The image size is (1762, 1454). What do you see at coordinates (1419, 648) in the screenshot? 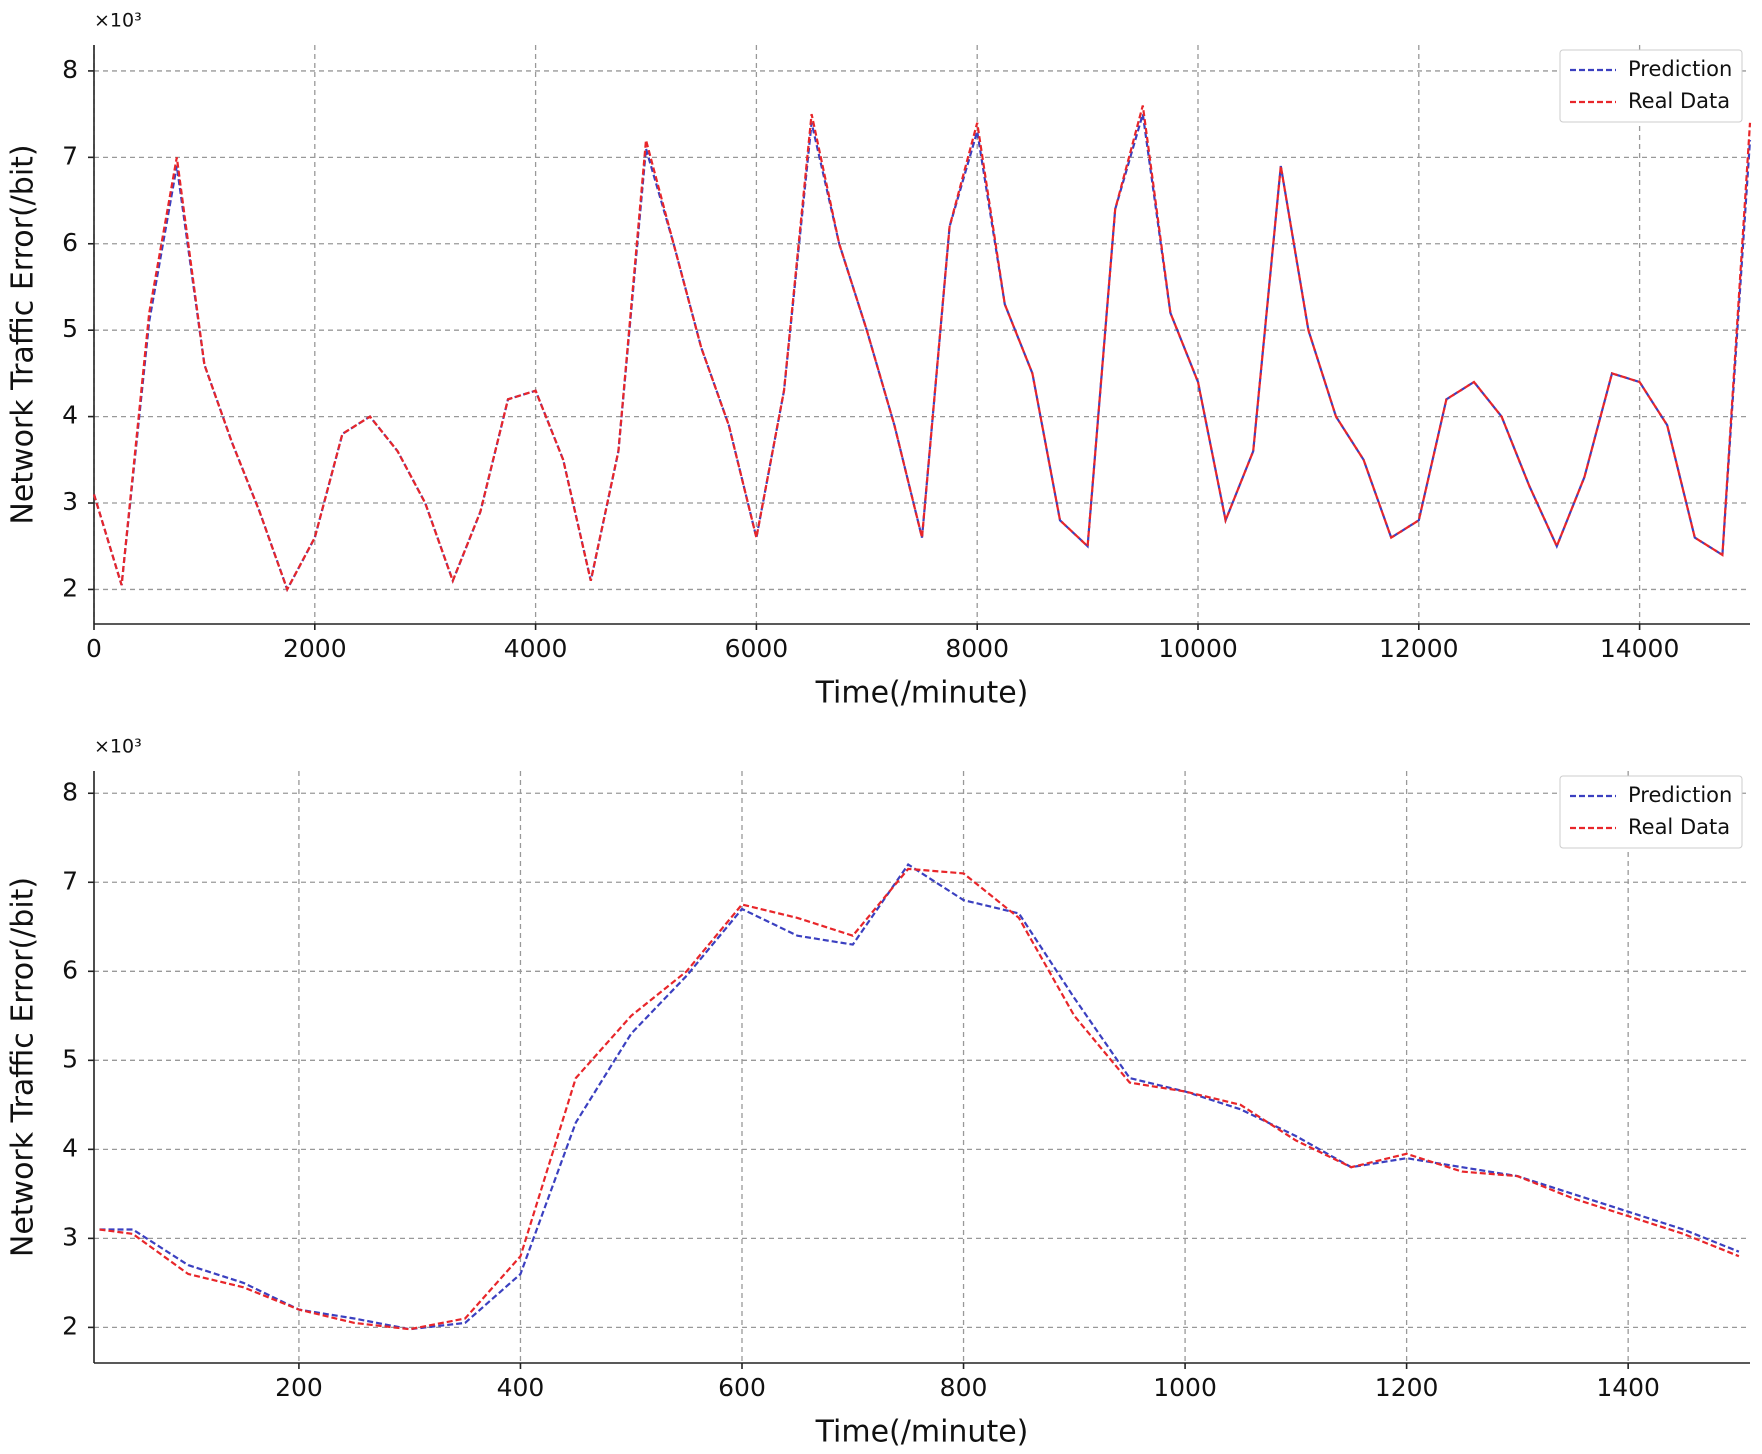
I see `x-tick-label: 12000` at bounding box center [1419, 648].